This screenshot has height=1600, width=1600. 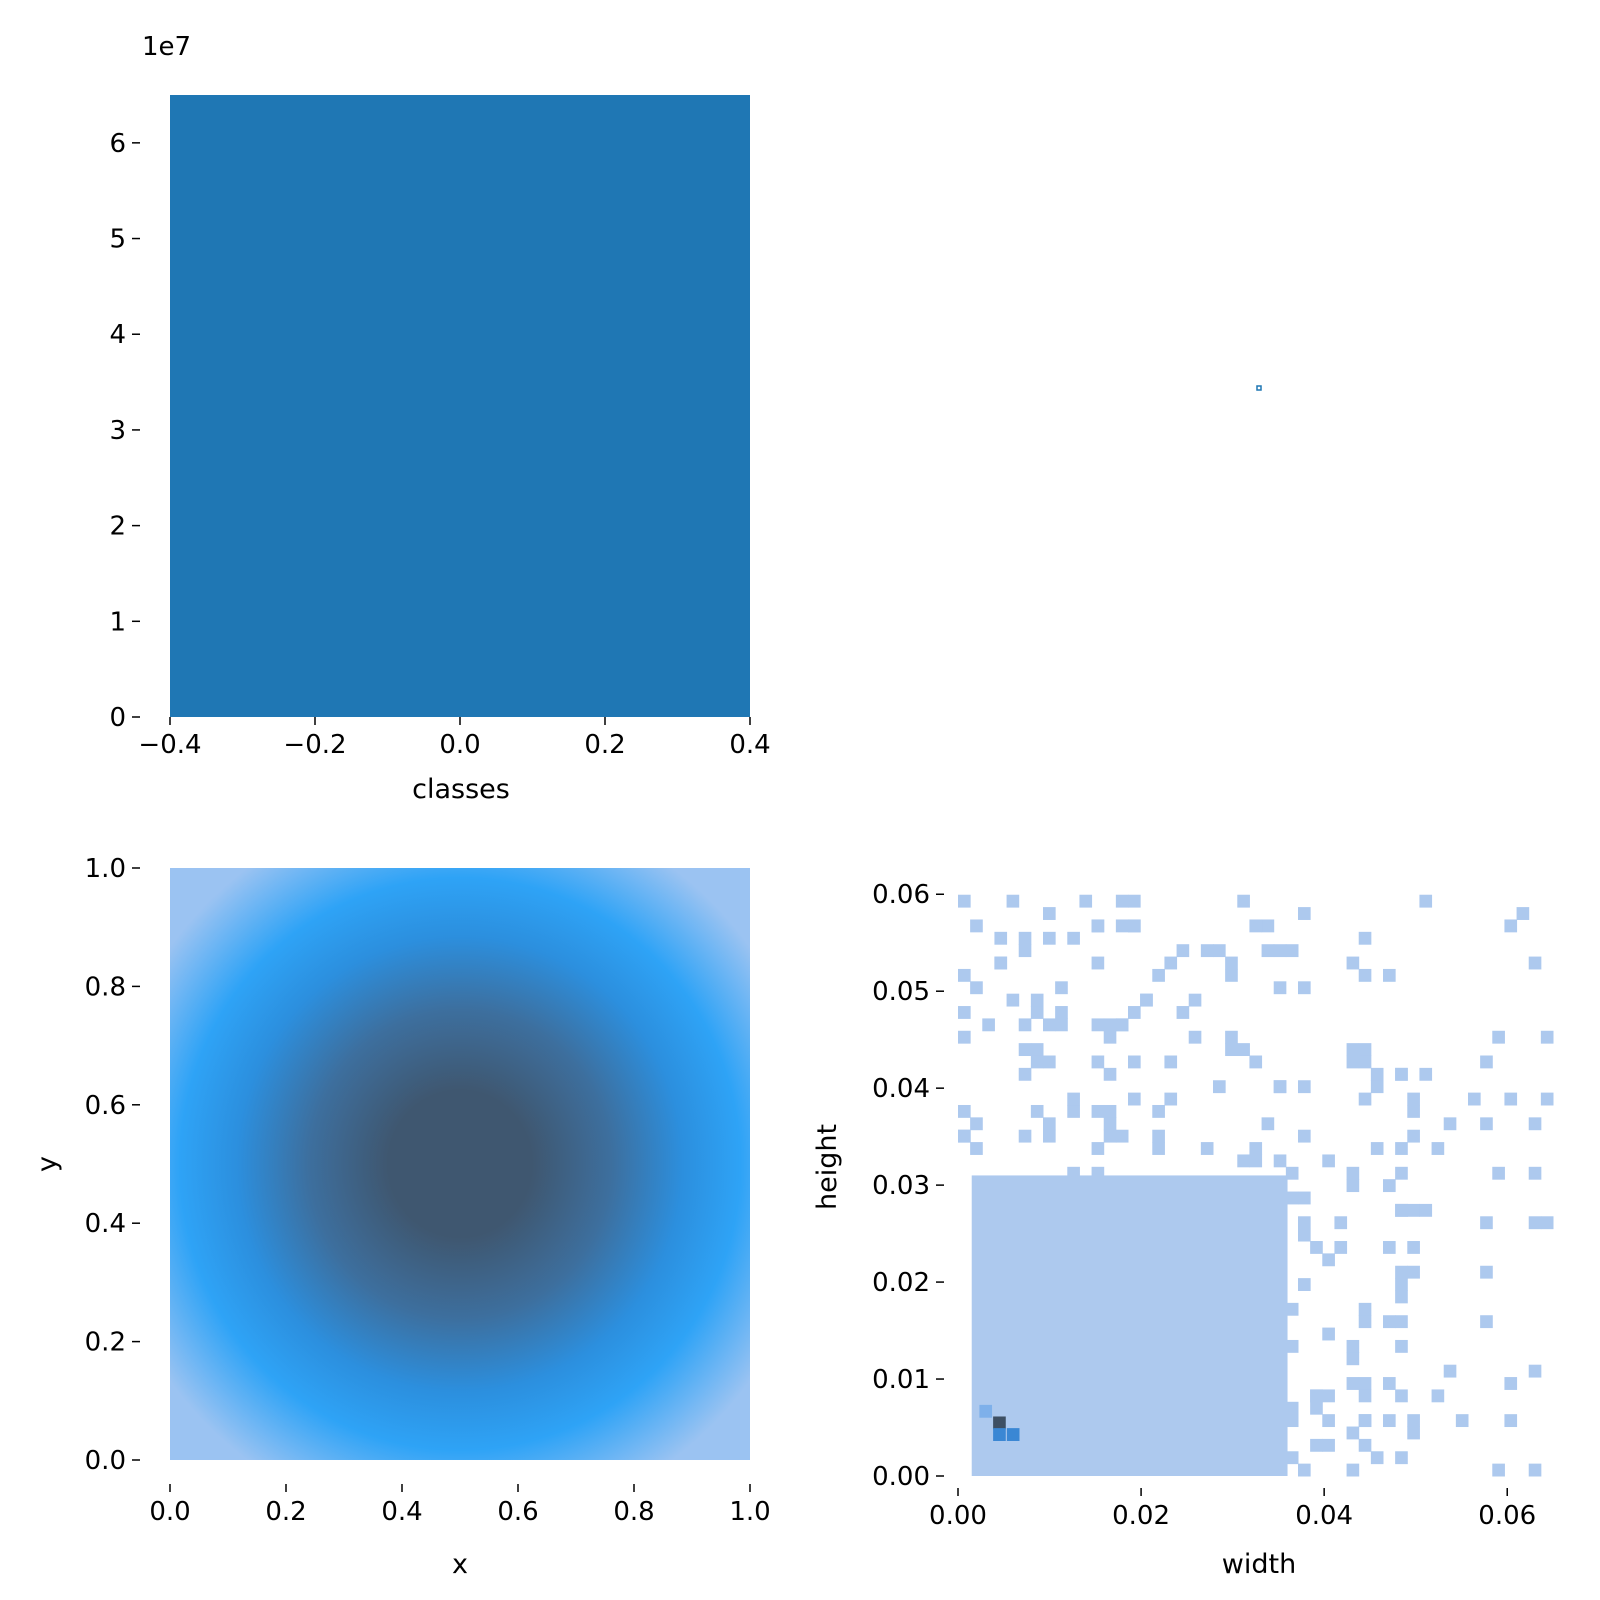 What do you see at coordinates (117, 622) in the screenshot?
I see `y-tick-label: 1` at bounding box center [117, 622].